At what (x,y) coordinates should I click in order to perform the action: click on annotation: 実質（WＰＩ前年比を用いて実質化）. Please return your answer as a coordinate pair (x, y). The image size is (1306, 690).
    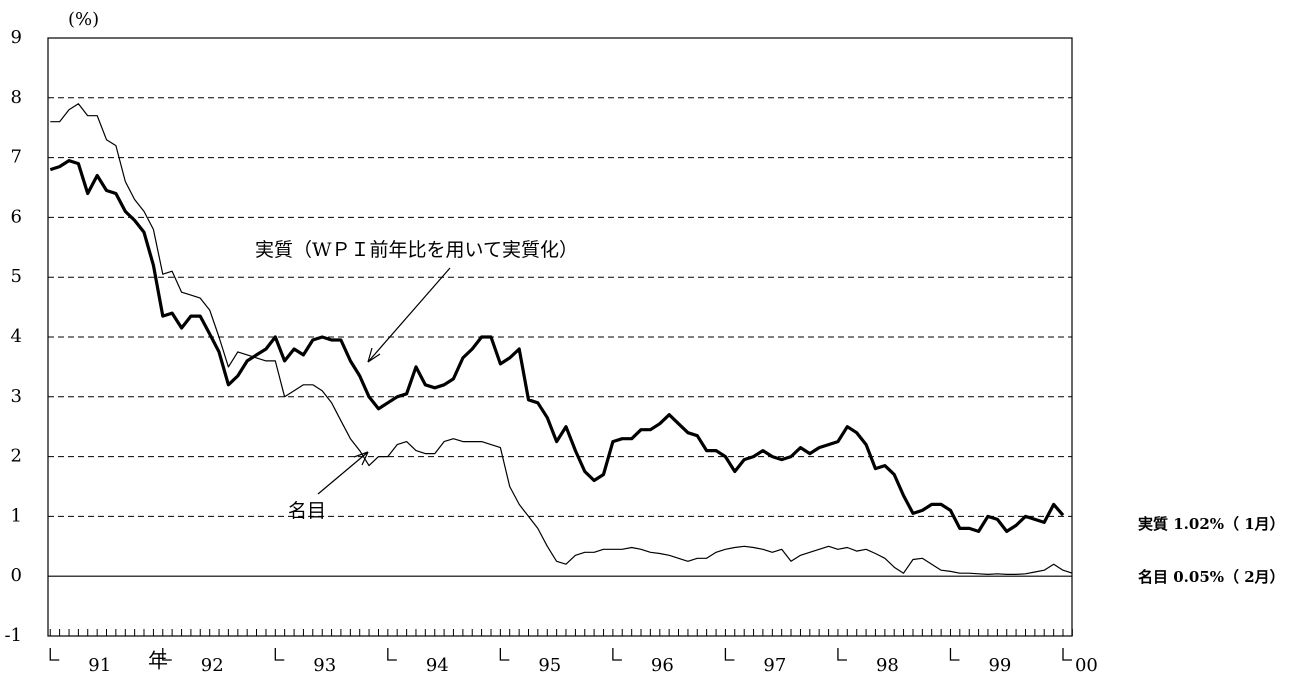
    Looking at the image, I should click on (416, 250).